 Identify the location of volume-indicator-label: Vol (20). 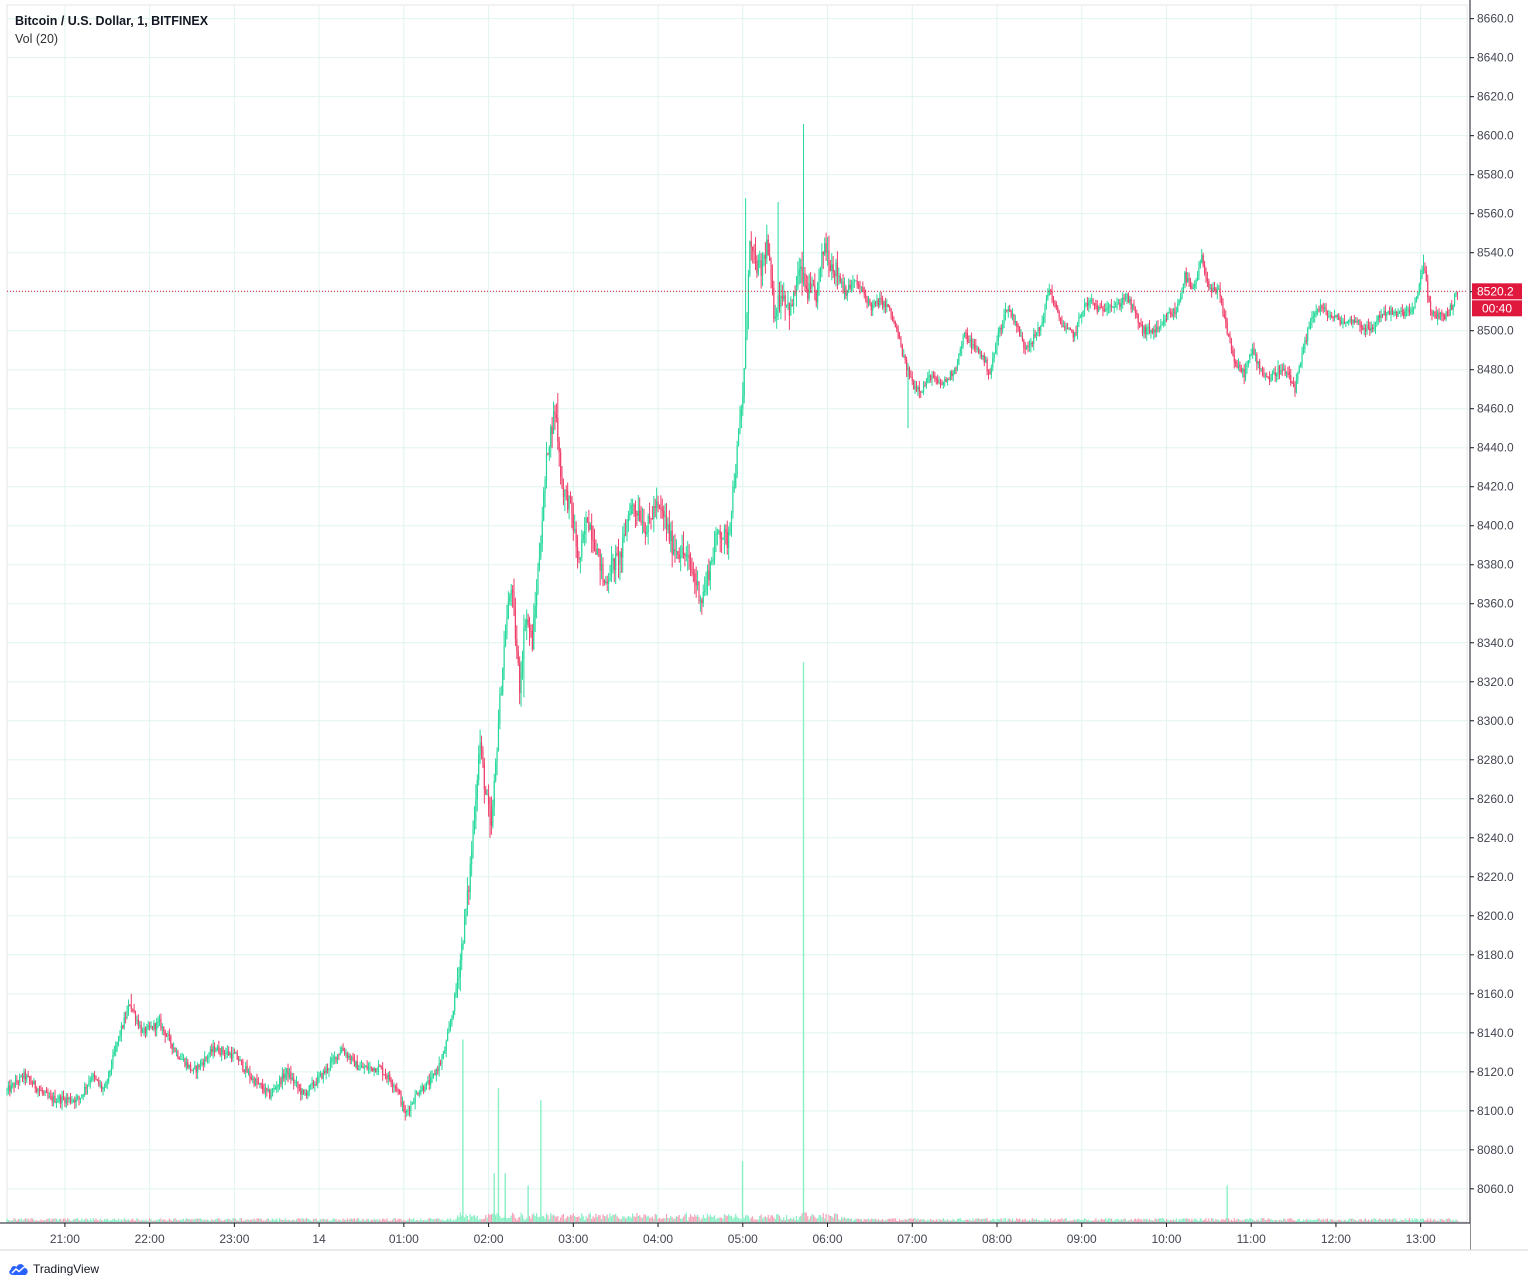
(37, 39).